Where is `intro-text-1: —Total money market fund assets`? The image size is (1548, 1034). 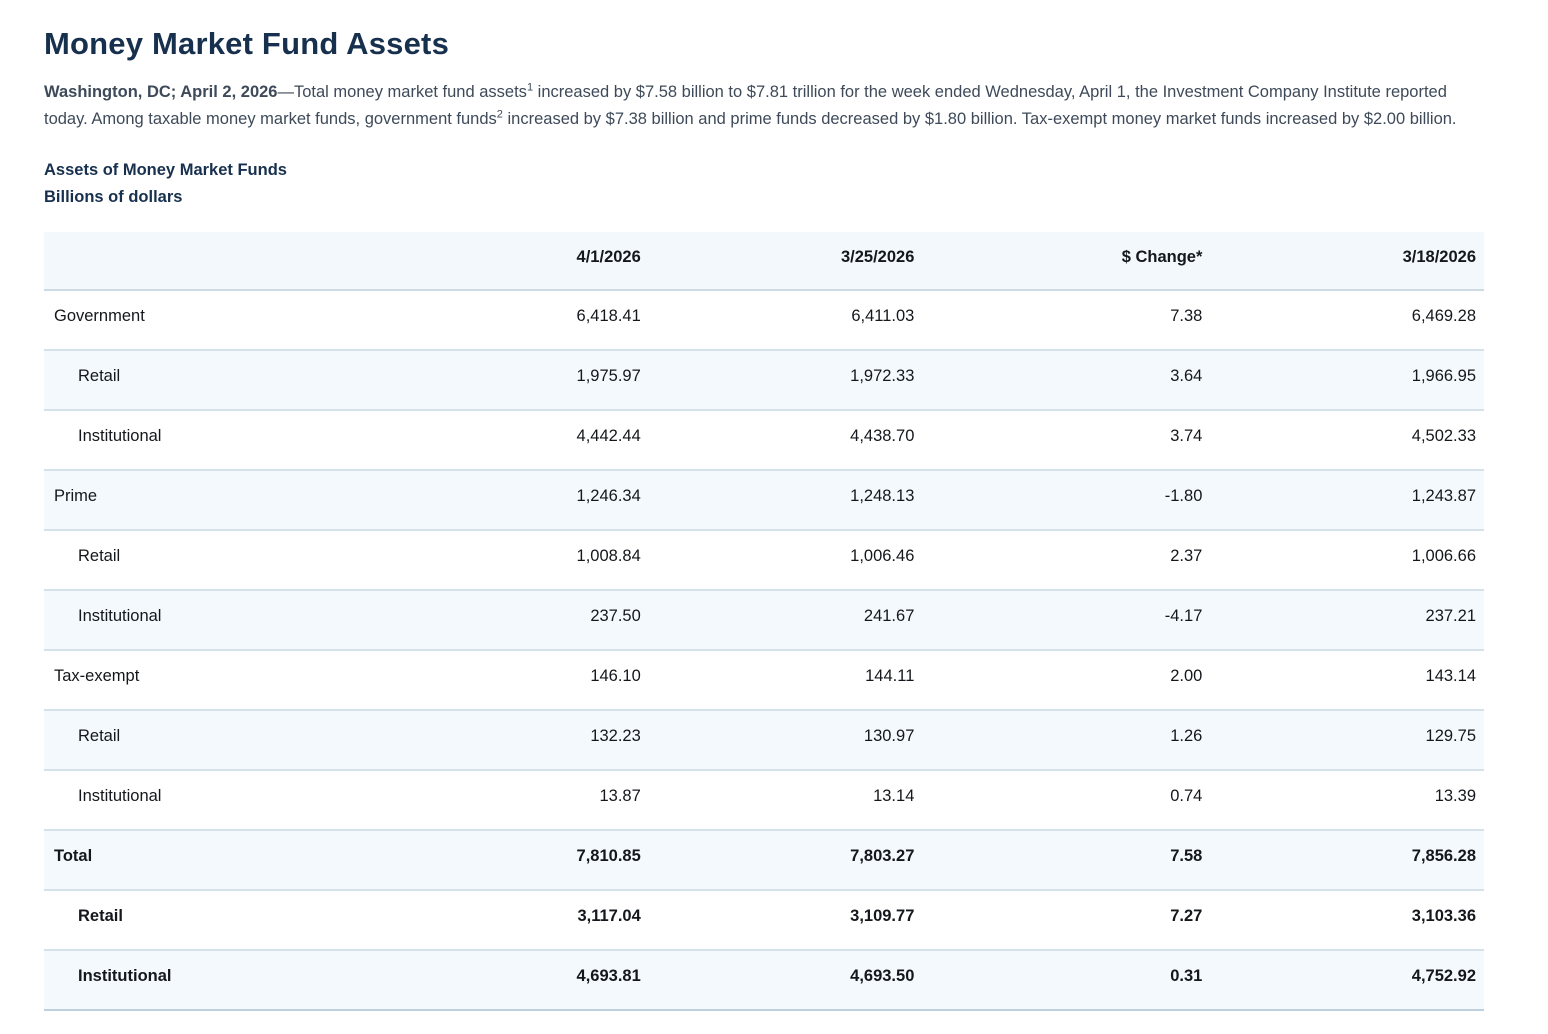
intro-text-1: —Total money market fund assets is located at coordinates (402, 92).